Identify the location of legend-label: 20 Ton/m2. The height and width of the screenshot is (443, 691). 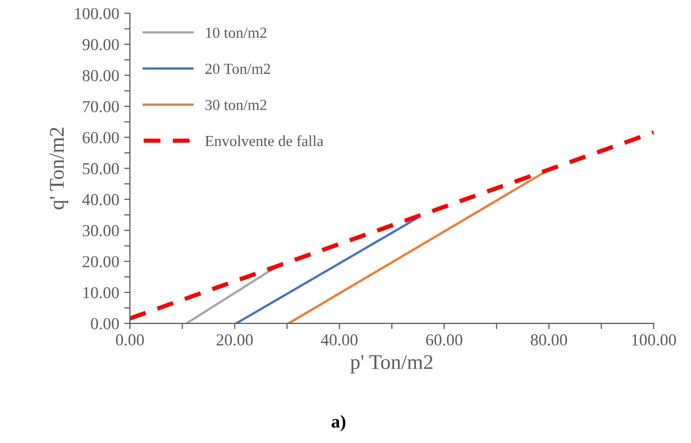
(237, 69).